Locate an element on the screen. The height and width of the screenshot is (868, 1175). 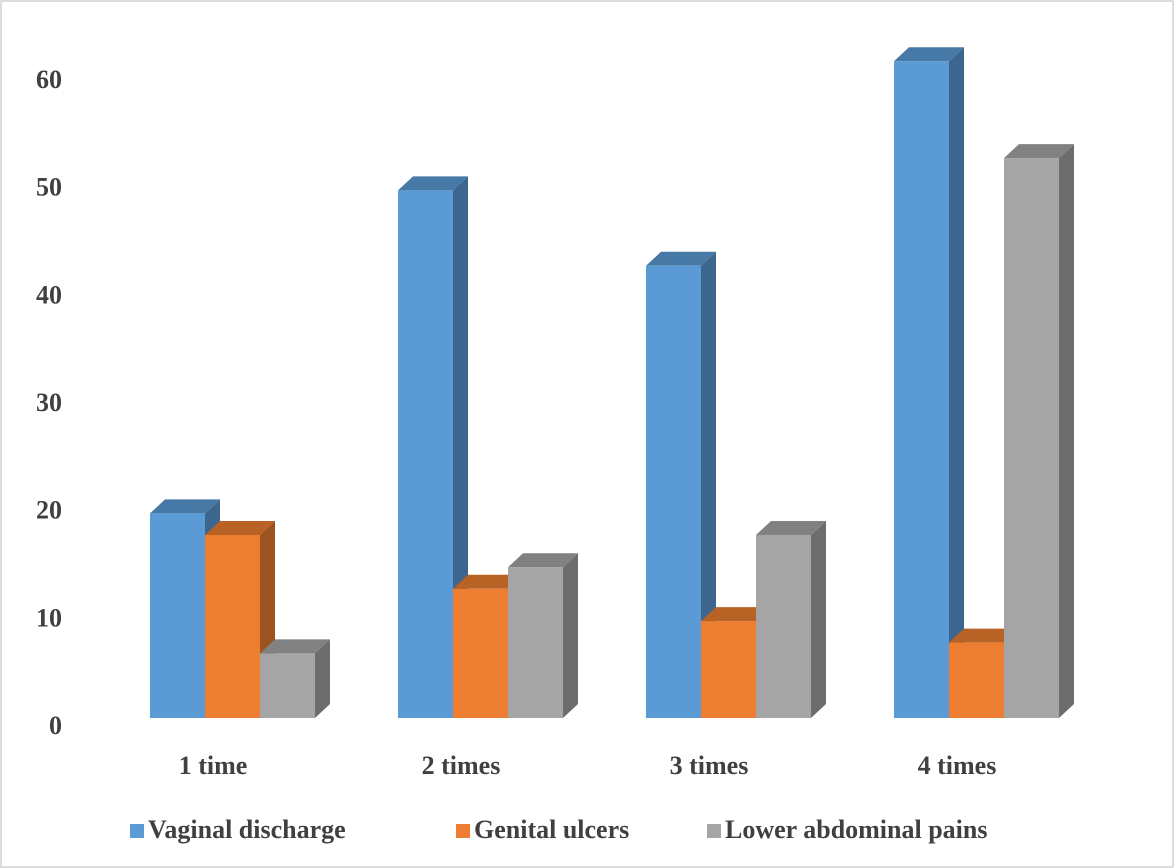
y-tick-label: 60 is located at coordinates (49, 79).